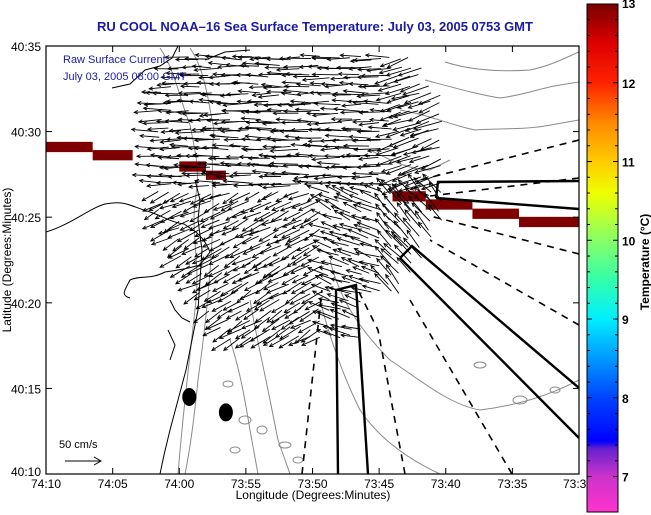  Describe the element at coordinates (113, 484) in the screenshot. I see `x-tick-label: 74:05` at that location.